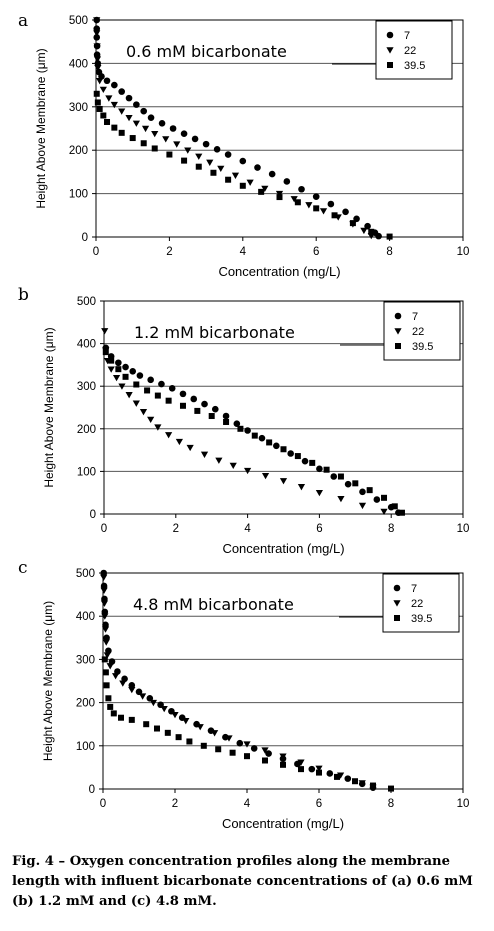 This screenshot has width=494, height=931. What do you see at coordinates (279, 271) in the screenshot?
I see `x-axis-title: Concentration (mg/L)` at bounding box center [279, 271].